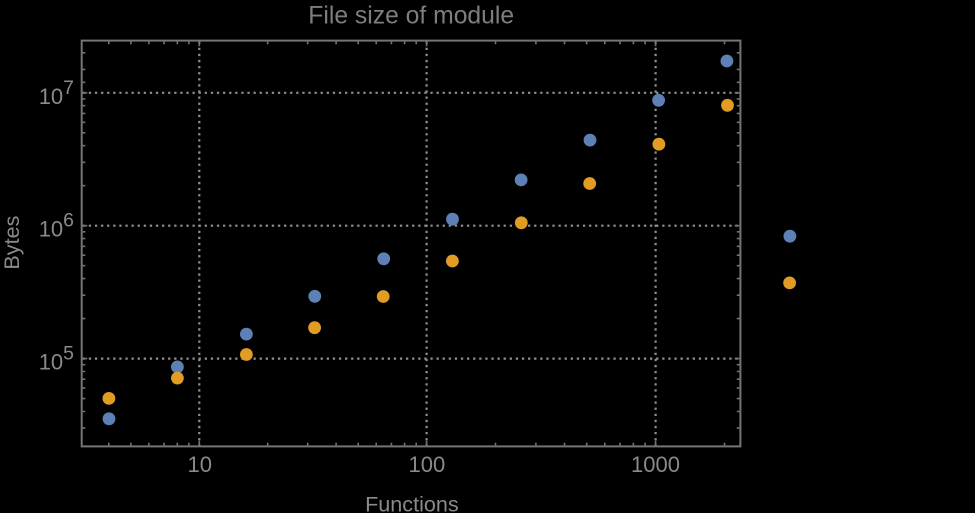 The width and height of the screenshot is (975, 513). I want to click on svg-text: Bytes, so click(12, 242).